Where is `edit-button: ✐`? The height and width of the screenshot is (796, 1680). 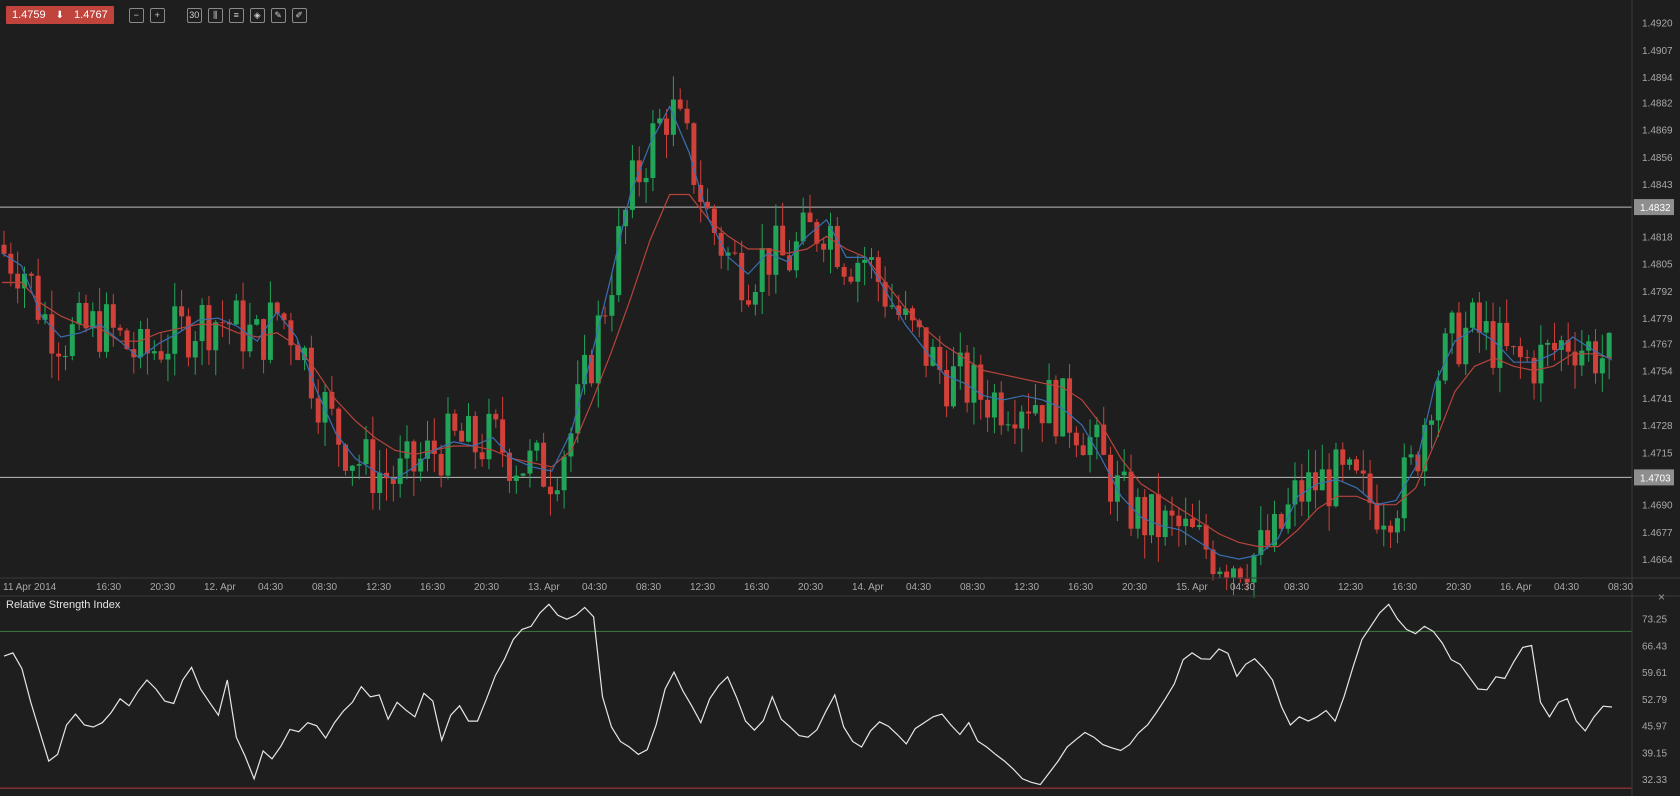 edit-button: ✐ is located at coordinates (299, 15).